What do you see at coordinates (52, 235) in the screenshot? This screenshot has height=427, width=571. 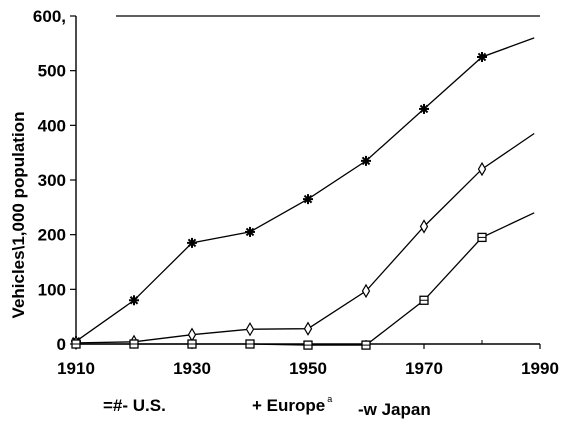 I see `y-tick-label: 200` at bounding box center [52, 235].